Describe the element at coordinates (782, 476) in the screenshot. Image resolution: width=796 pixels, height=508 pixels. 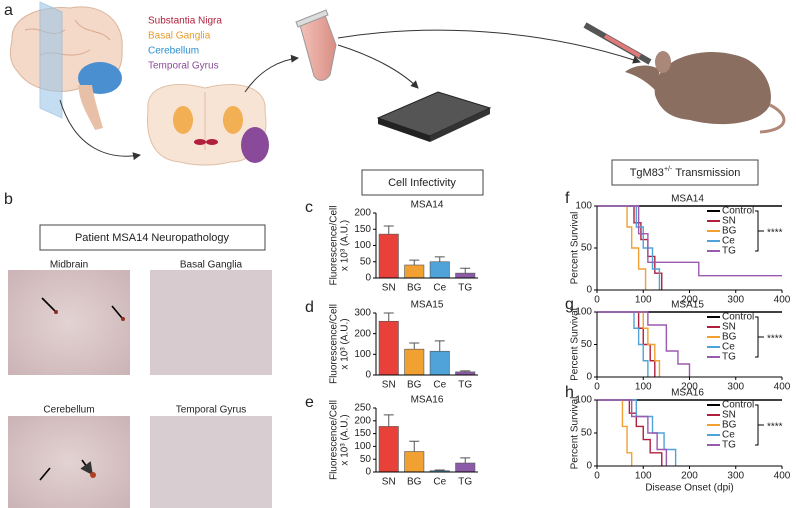
I see `x-tick-label: 400` at that location.